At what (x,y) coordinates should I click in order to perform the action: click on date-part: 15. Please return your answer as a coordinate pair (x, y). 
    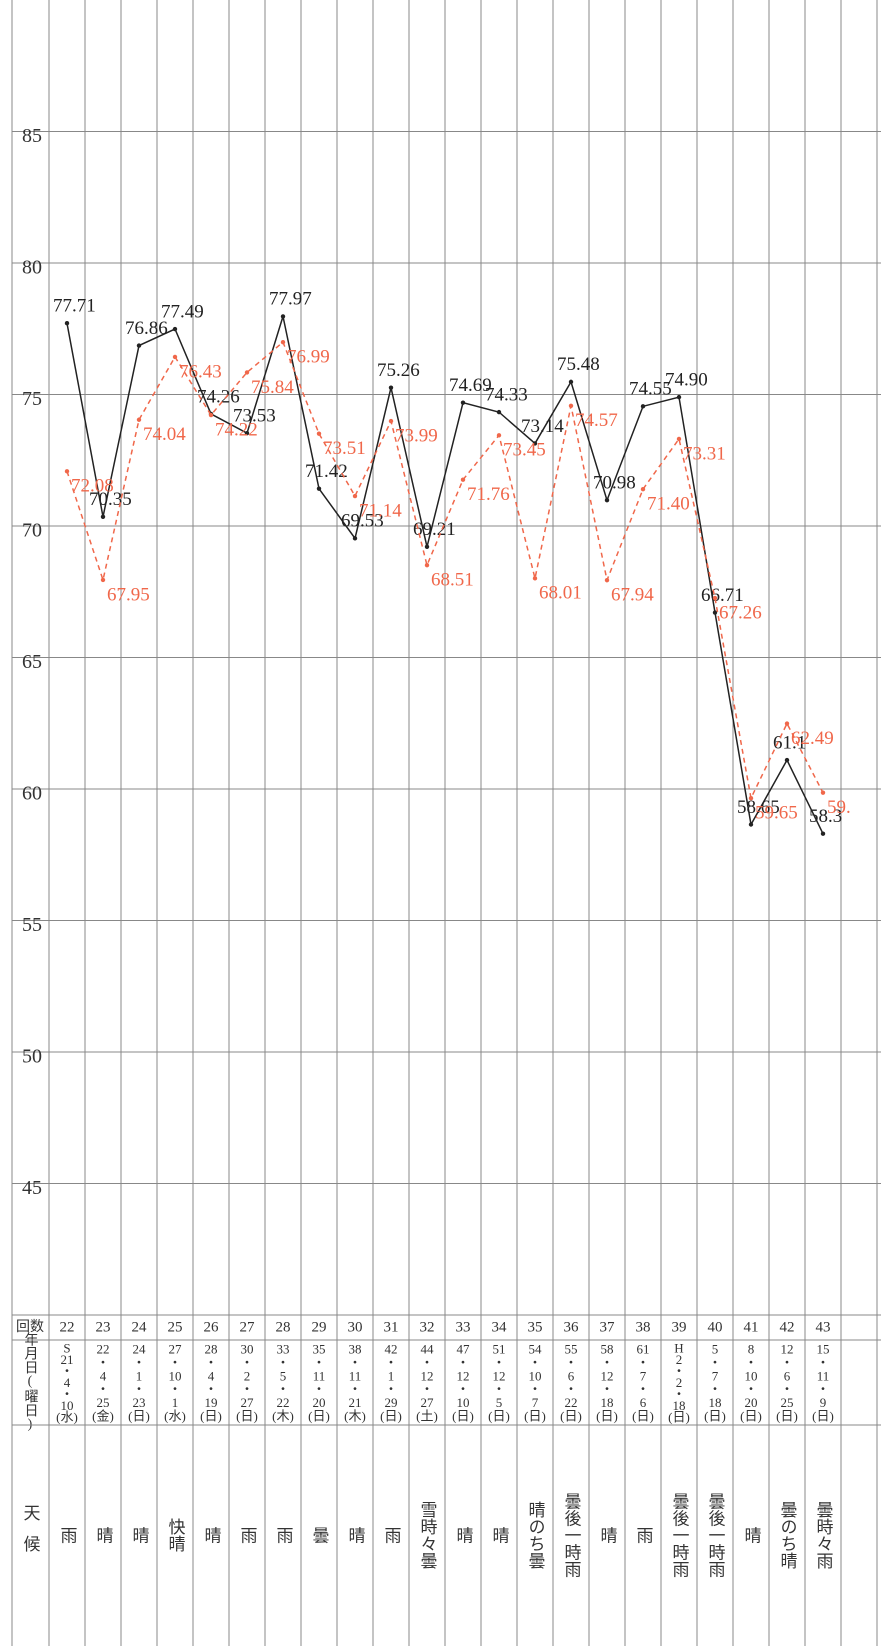
    Looking at the image, I should click on (823, 1349).